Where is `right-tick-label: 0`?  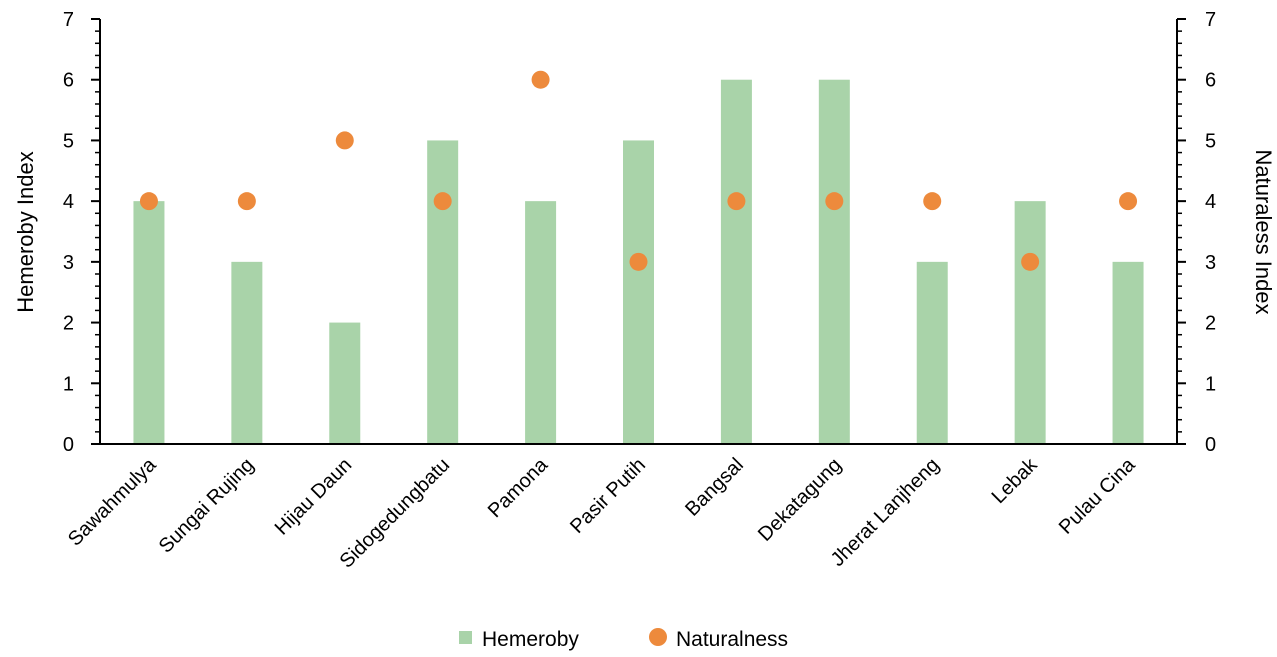
right-tick-label: 0 is located at coordinates (1210, 445).